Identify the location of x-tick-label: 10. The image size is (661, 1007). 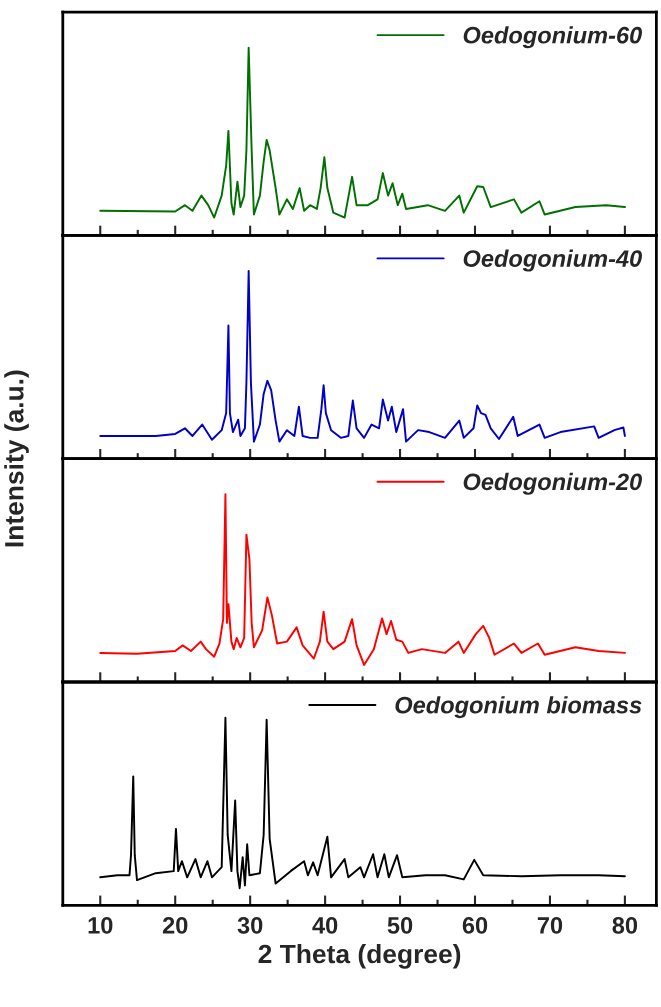
(100, 925).